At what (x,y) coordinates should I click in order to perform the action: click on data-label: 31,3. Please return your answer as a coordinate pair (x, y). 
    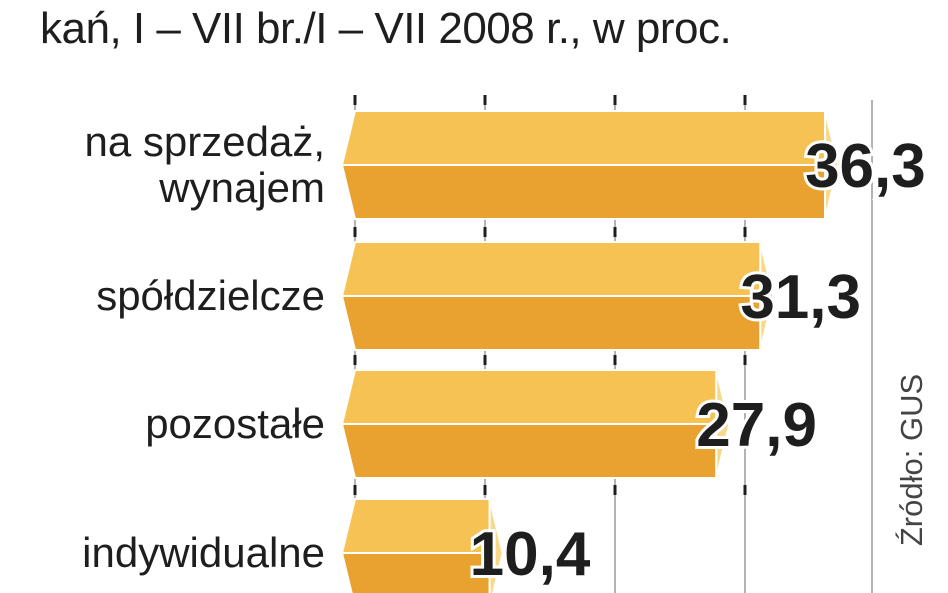
    Looking at the image, I should click on (800, 297).